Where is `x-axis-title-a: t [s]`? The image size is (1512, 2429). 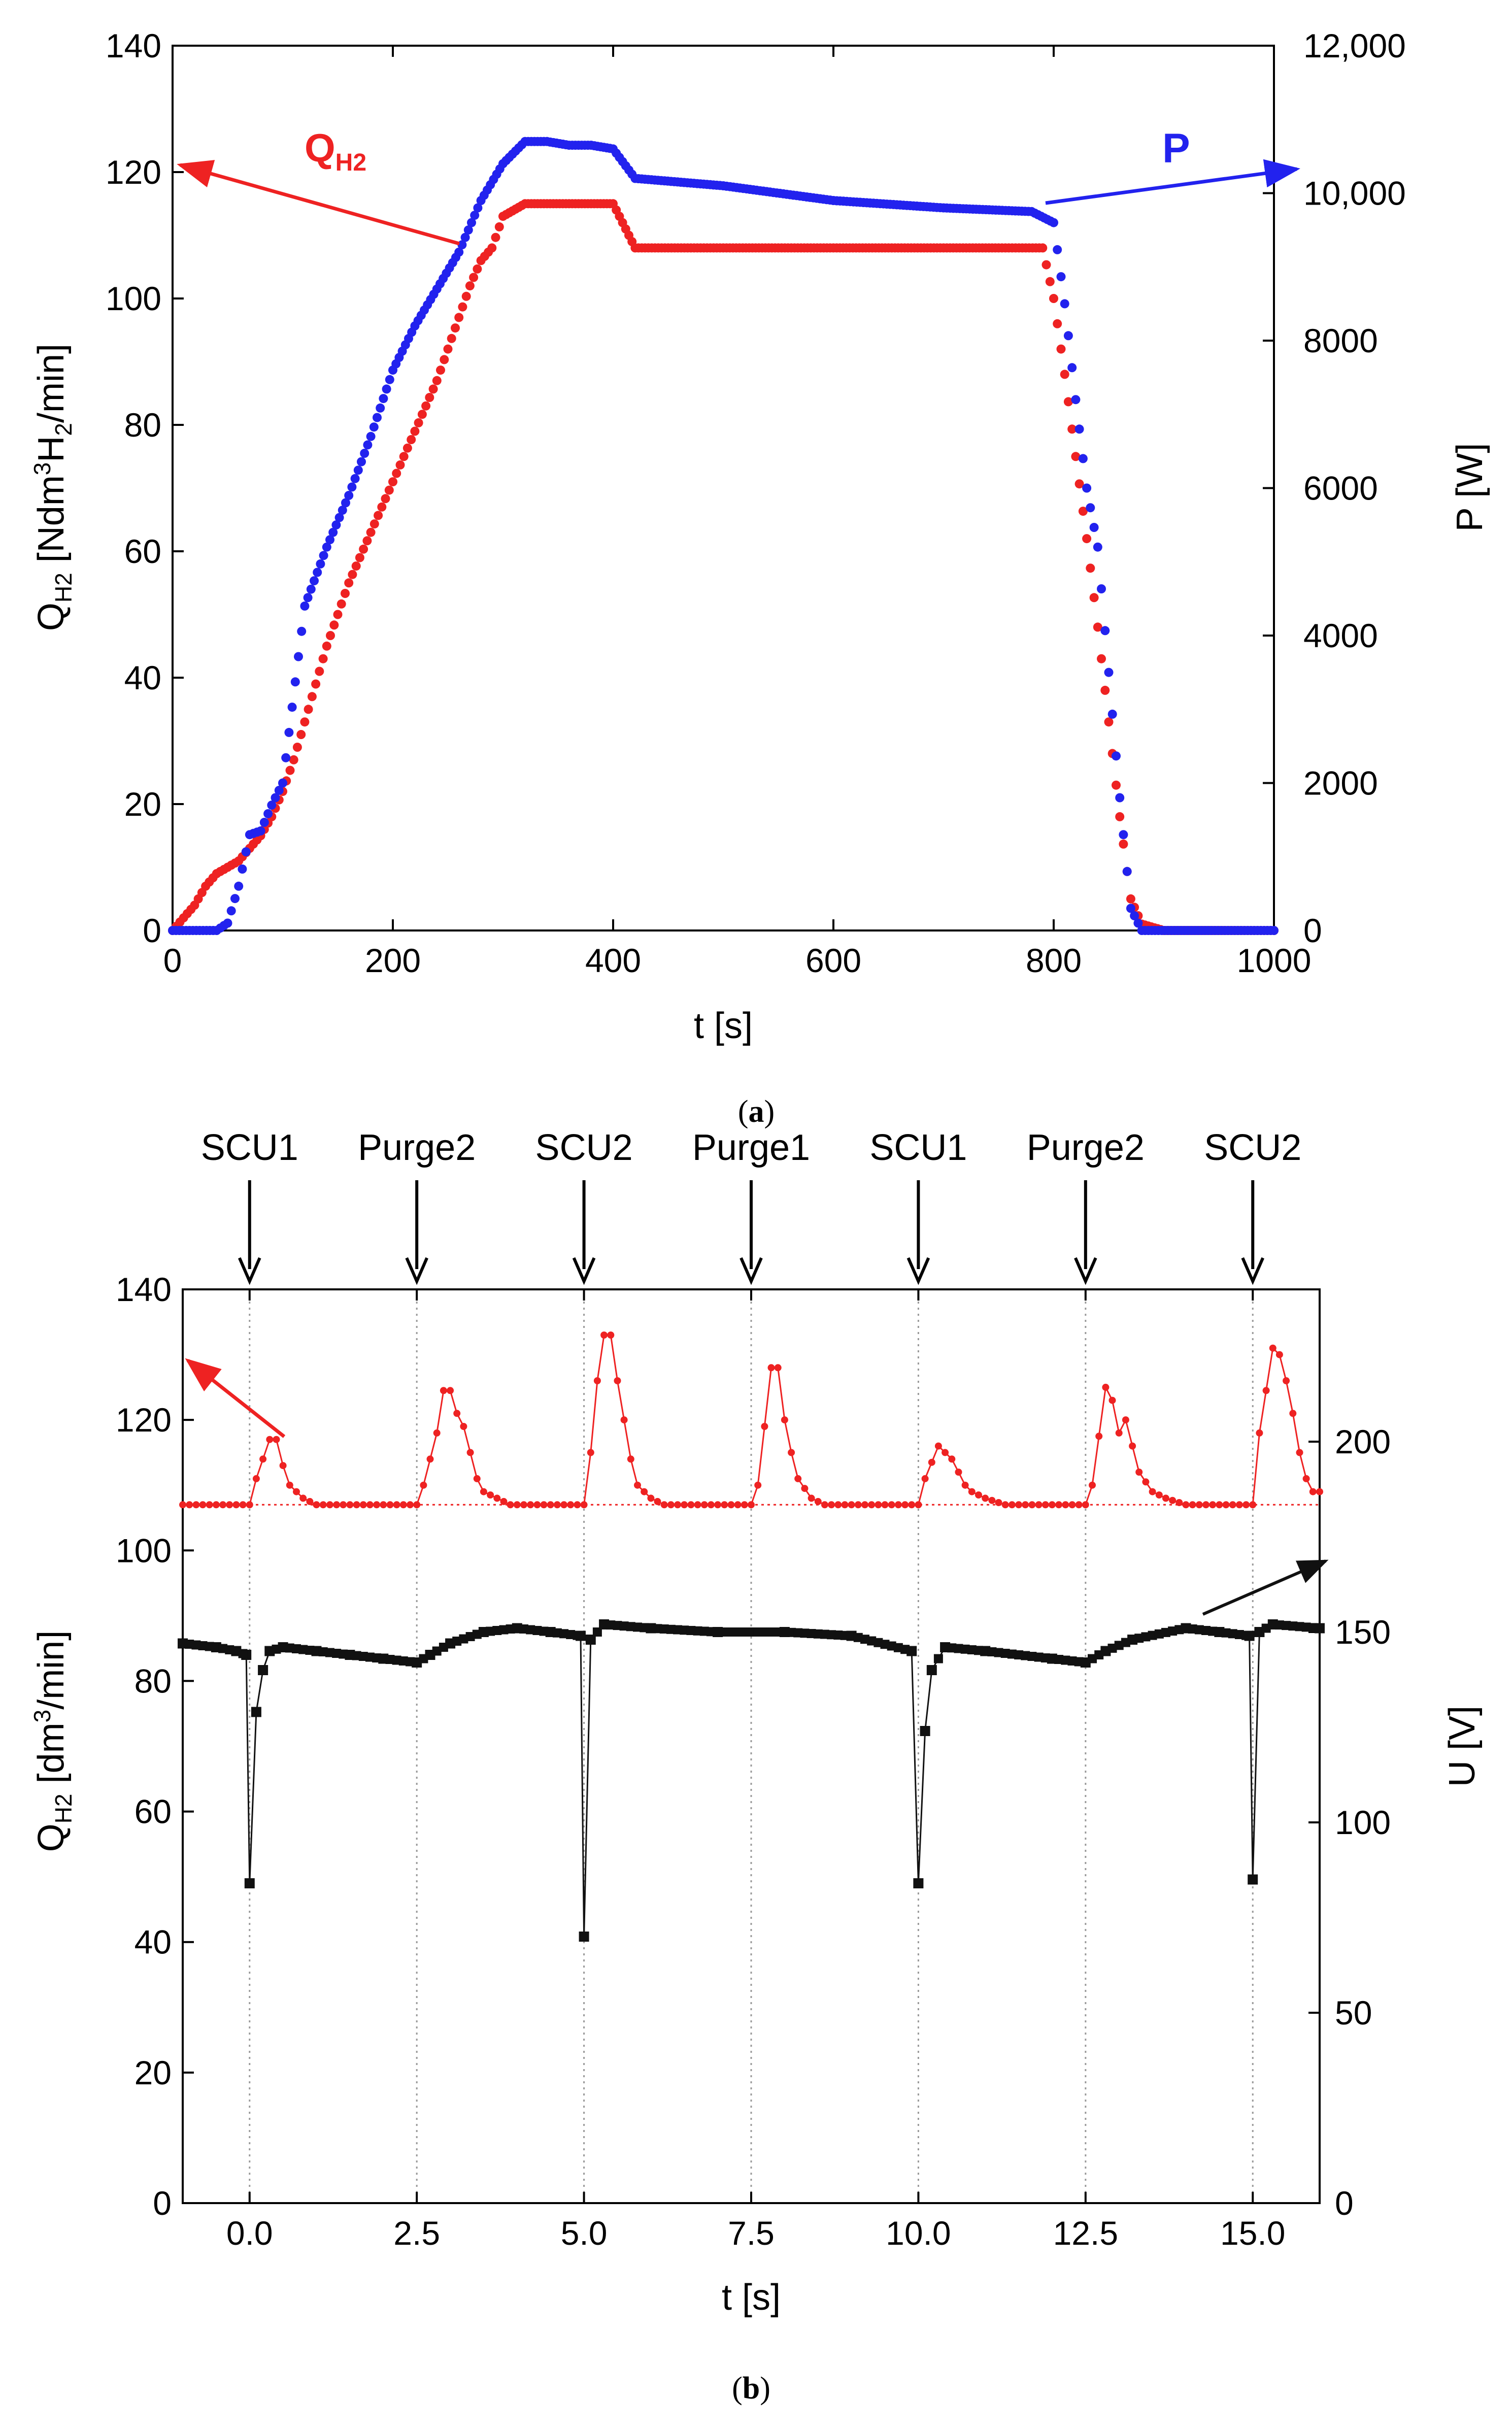 x-axis-title-a: t [s] is located at coordinates (723, 1026).